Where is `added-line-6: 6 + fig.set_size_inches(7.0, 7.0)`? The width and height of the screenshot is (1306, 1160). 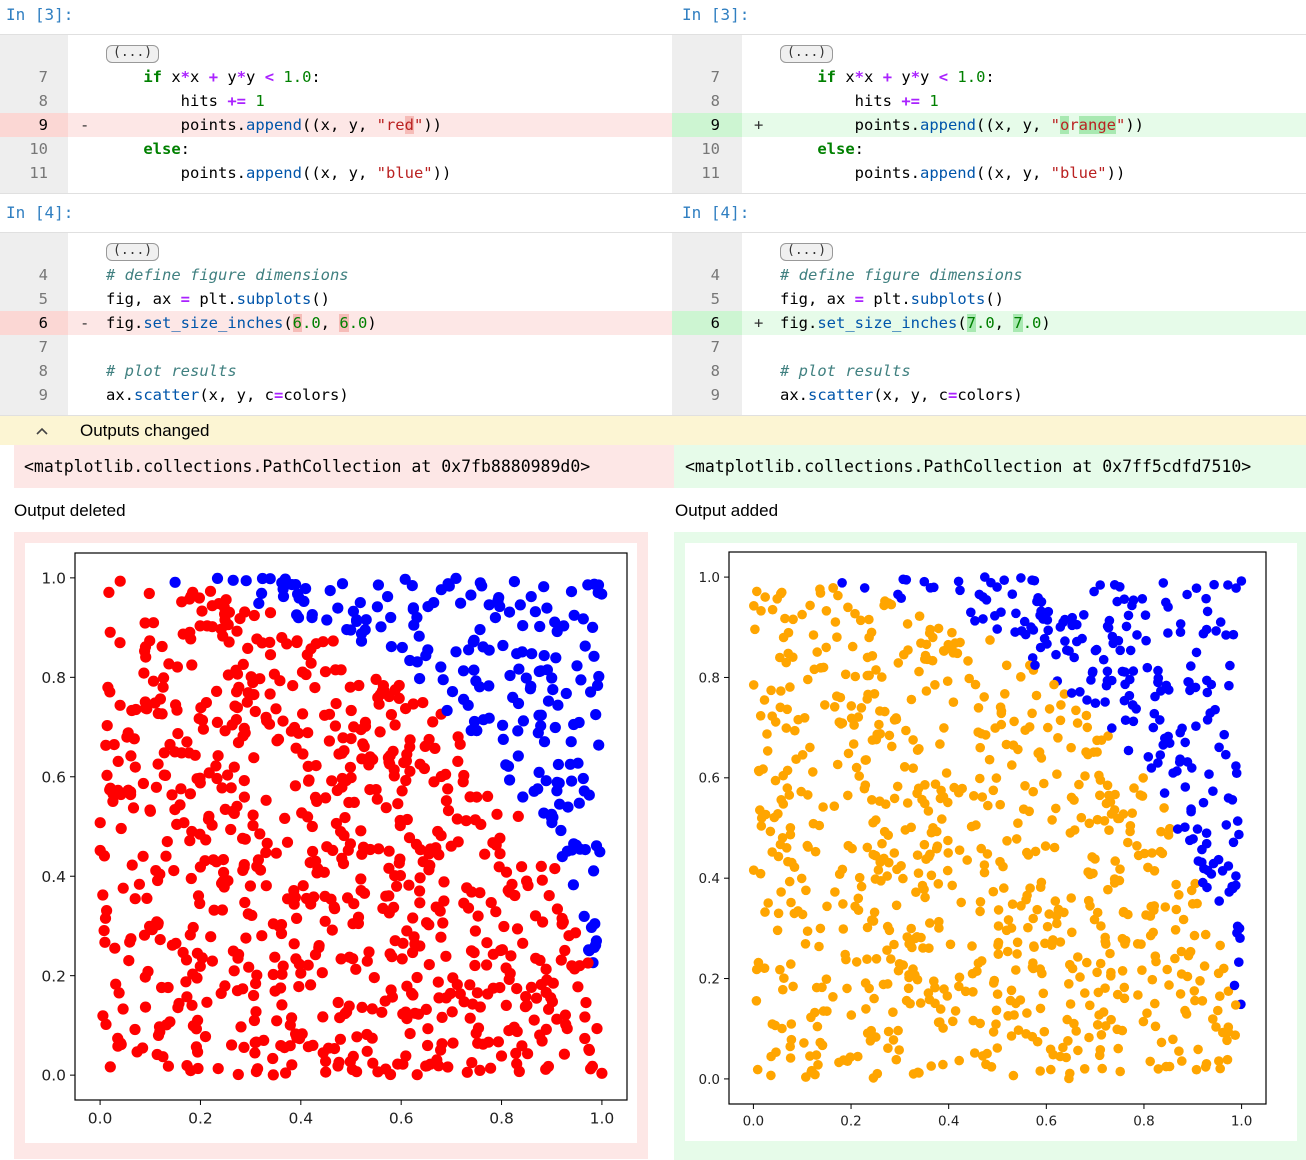
added-line-6: 6 + fig.set_size_inches(7.0, 7.0) is located at coordinates (989, 323).